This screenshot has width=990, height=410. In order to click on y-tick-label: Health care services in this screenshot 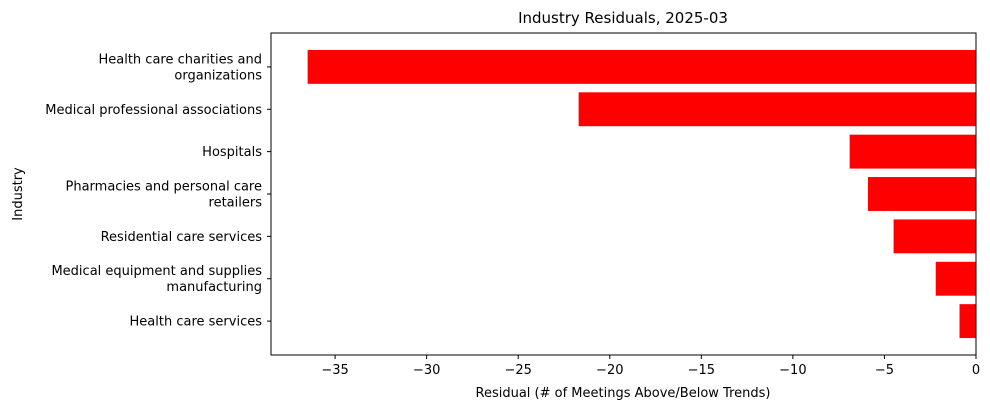, I will do `click(196, 322)`.